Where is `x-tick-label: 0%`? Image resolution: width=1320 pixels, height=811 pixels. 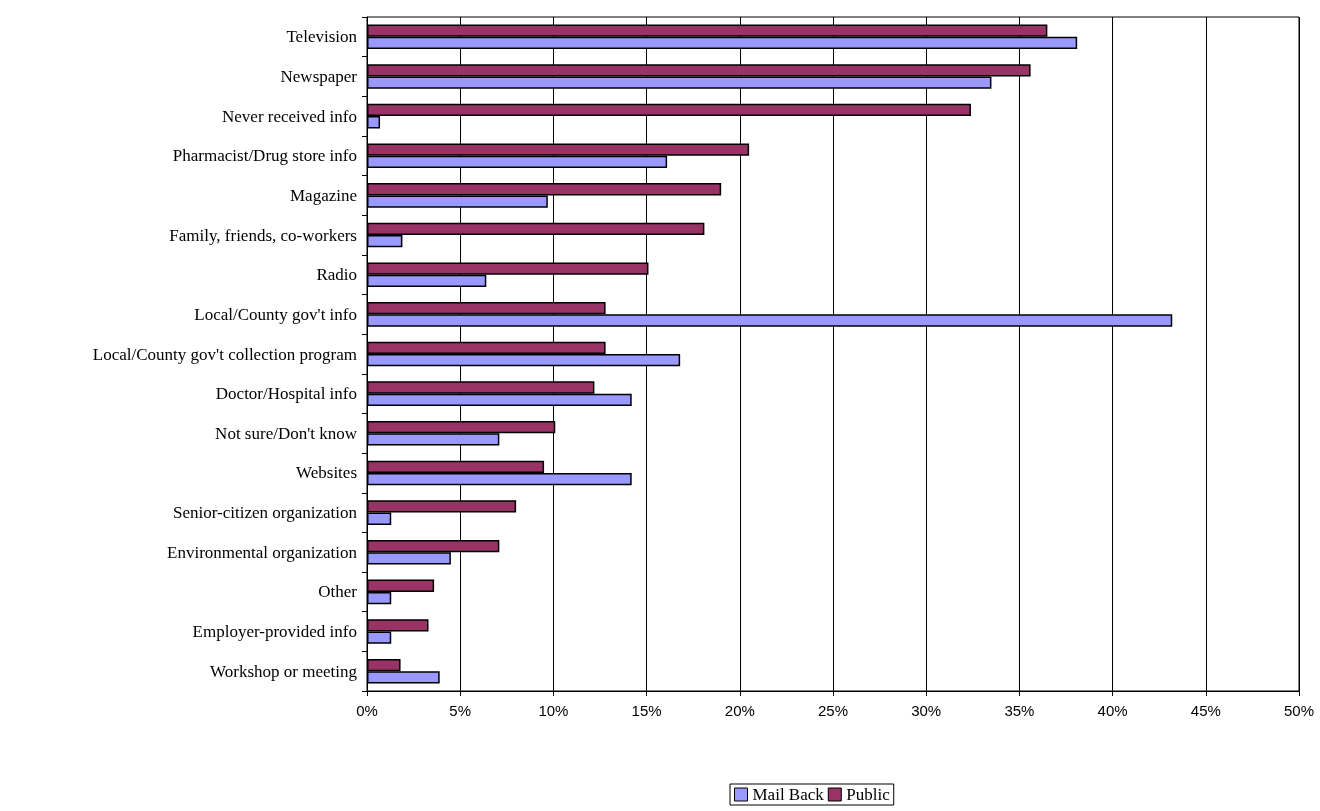 x-tick-label: 0% is located at coordinates (367, 710).